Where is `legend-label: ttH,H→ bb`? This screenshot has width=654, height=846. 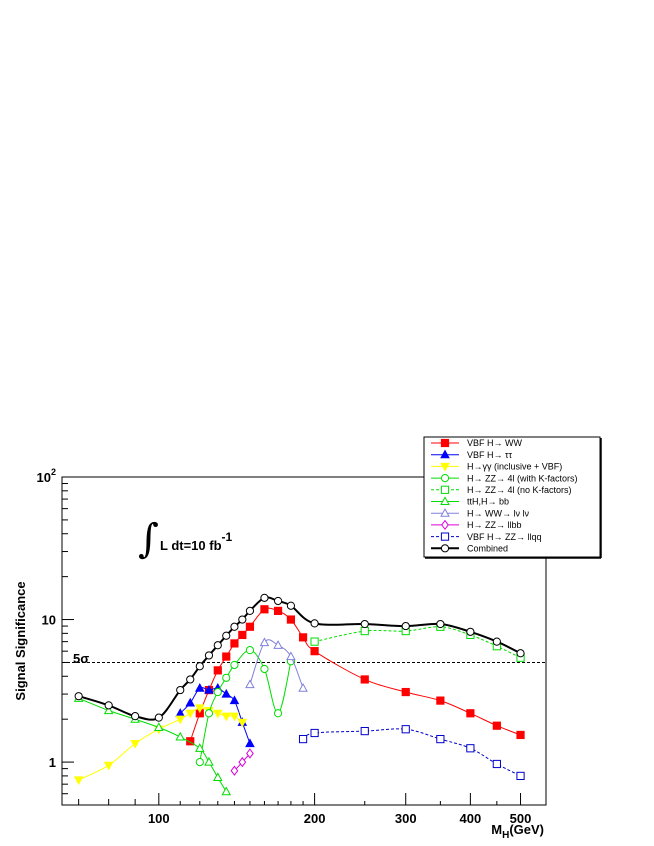 legend-label: ttH,H→ bb is located at coordinates (488, 502).